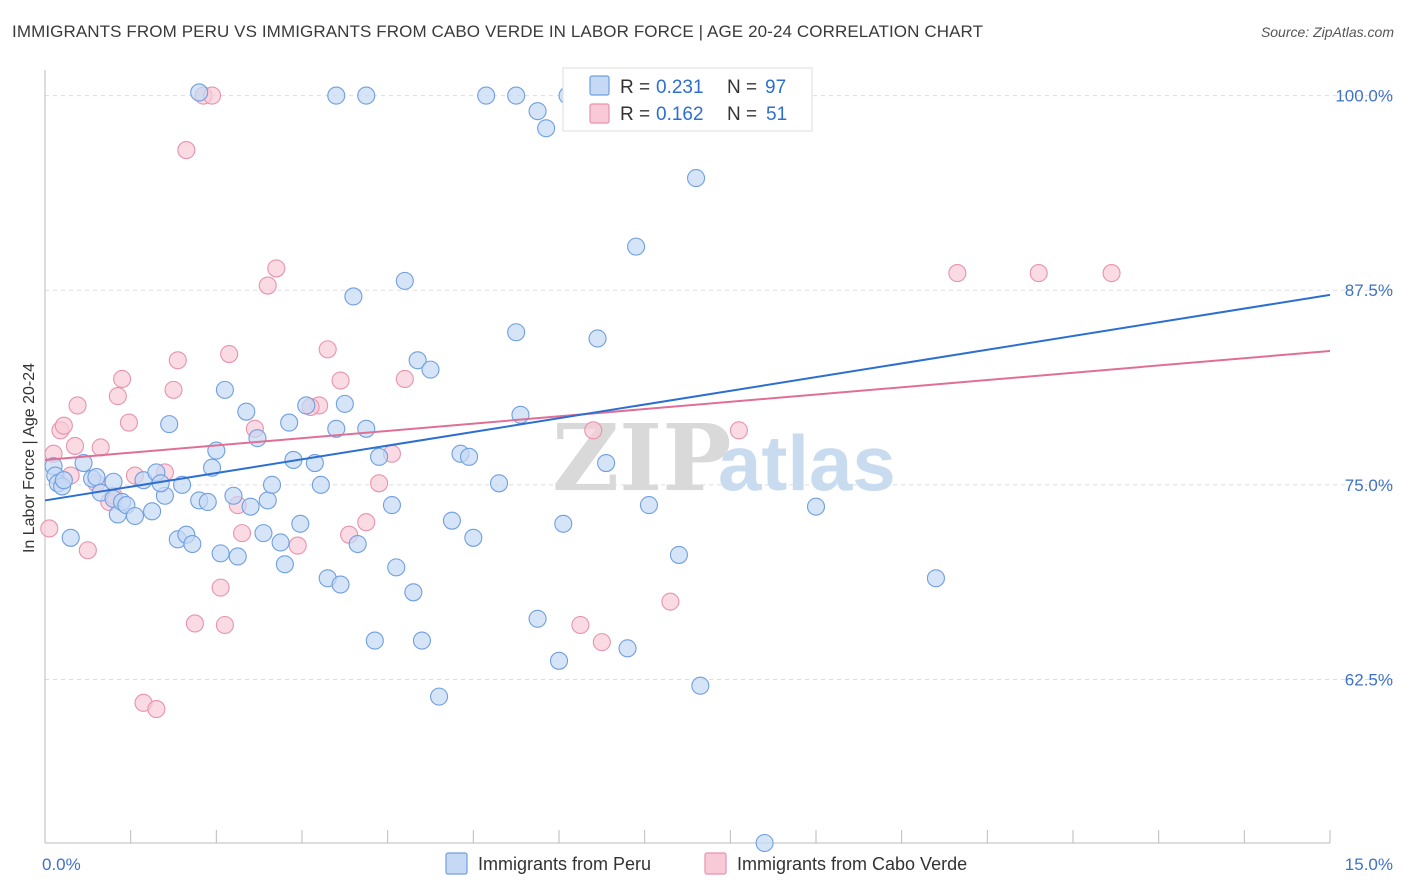  What do you see at coordinates (680, 114) in the screenshot?
I see `legend-r-value-cabo-verde: 0.162` at bounding box center [680, 114].